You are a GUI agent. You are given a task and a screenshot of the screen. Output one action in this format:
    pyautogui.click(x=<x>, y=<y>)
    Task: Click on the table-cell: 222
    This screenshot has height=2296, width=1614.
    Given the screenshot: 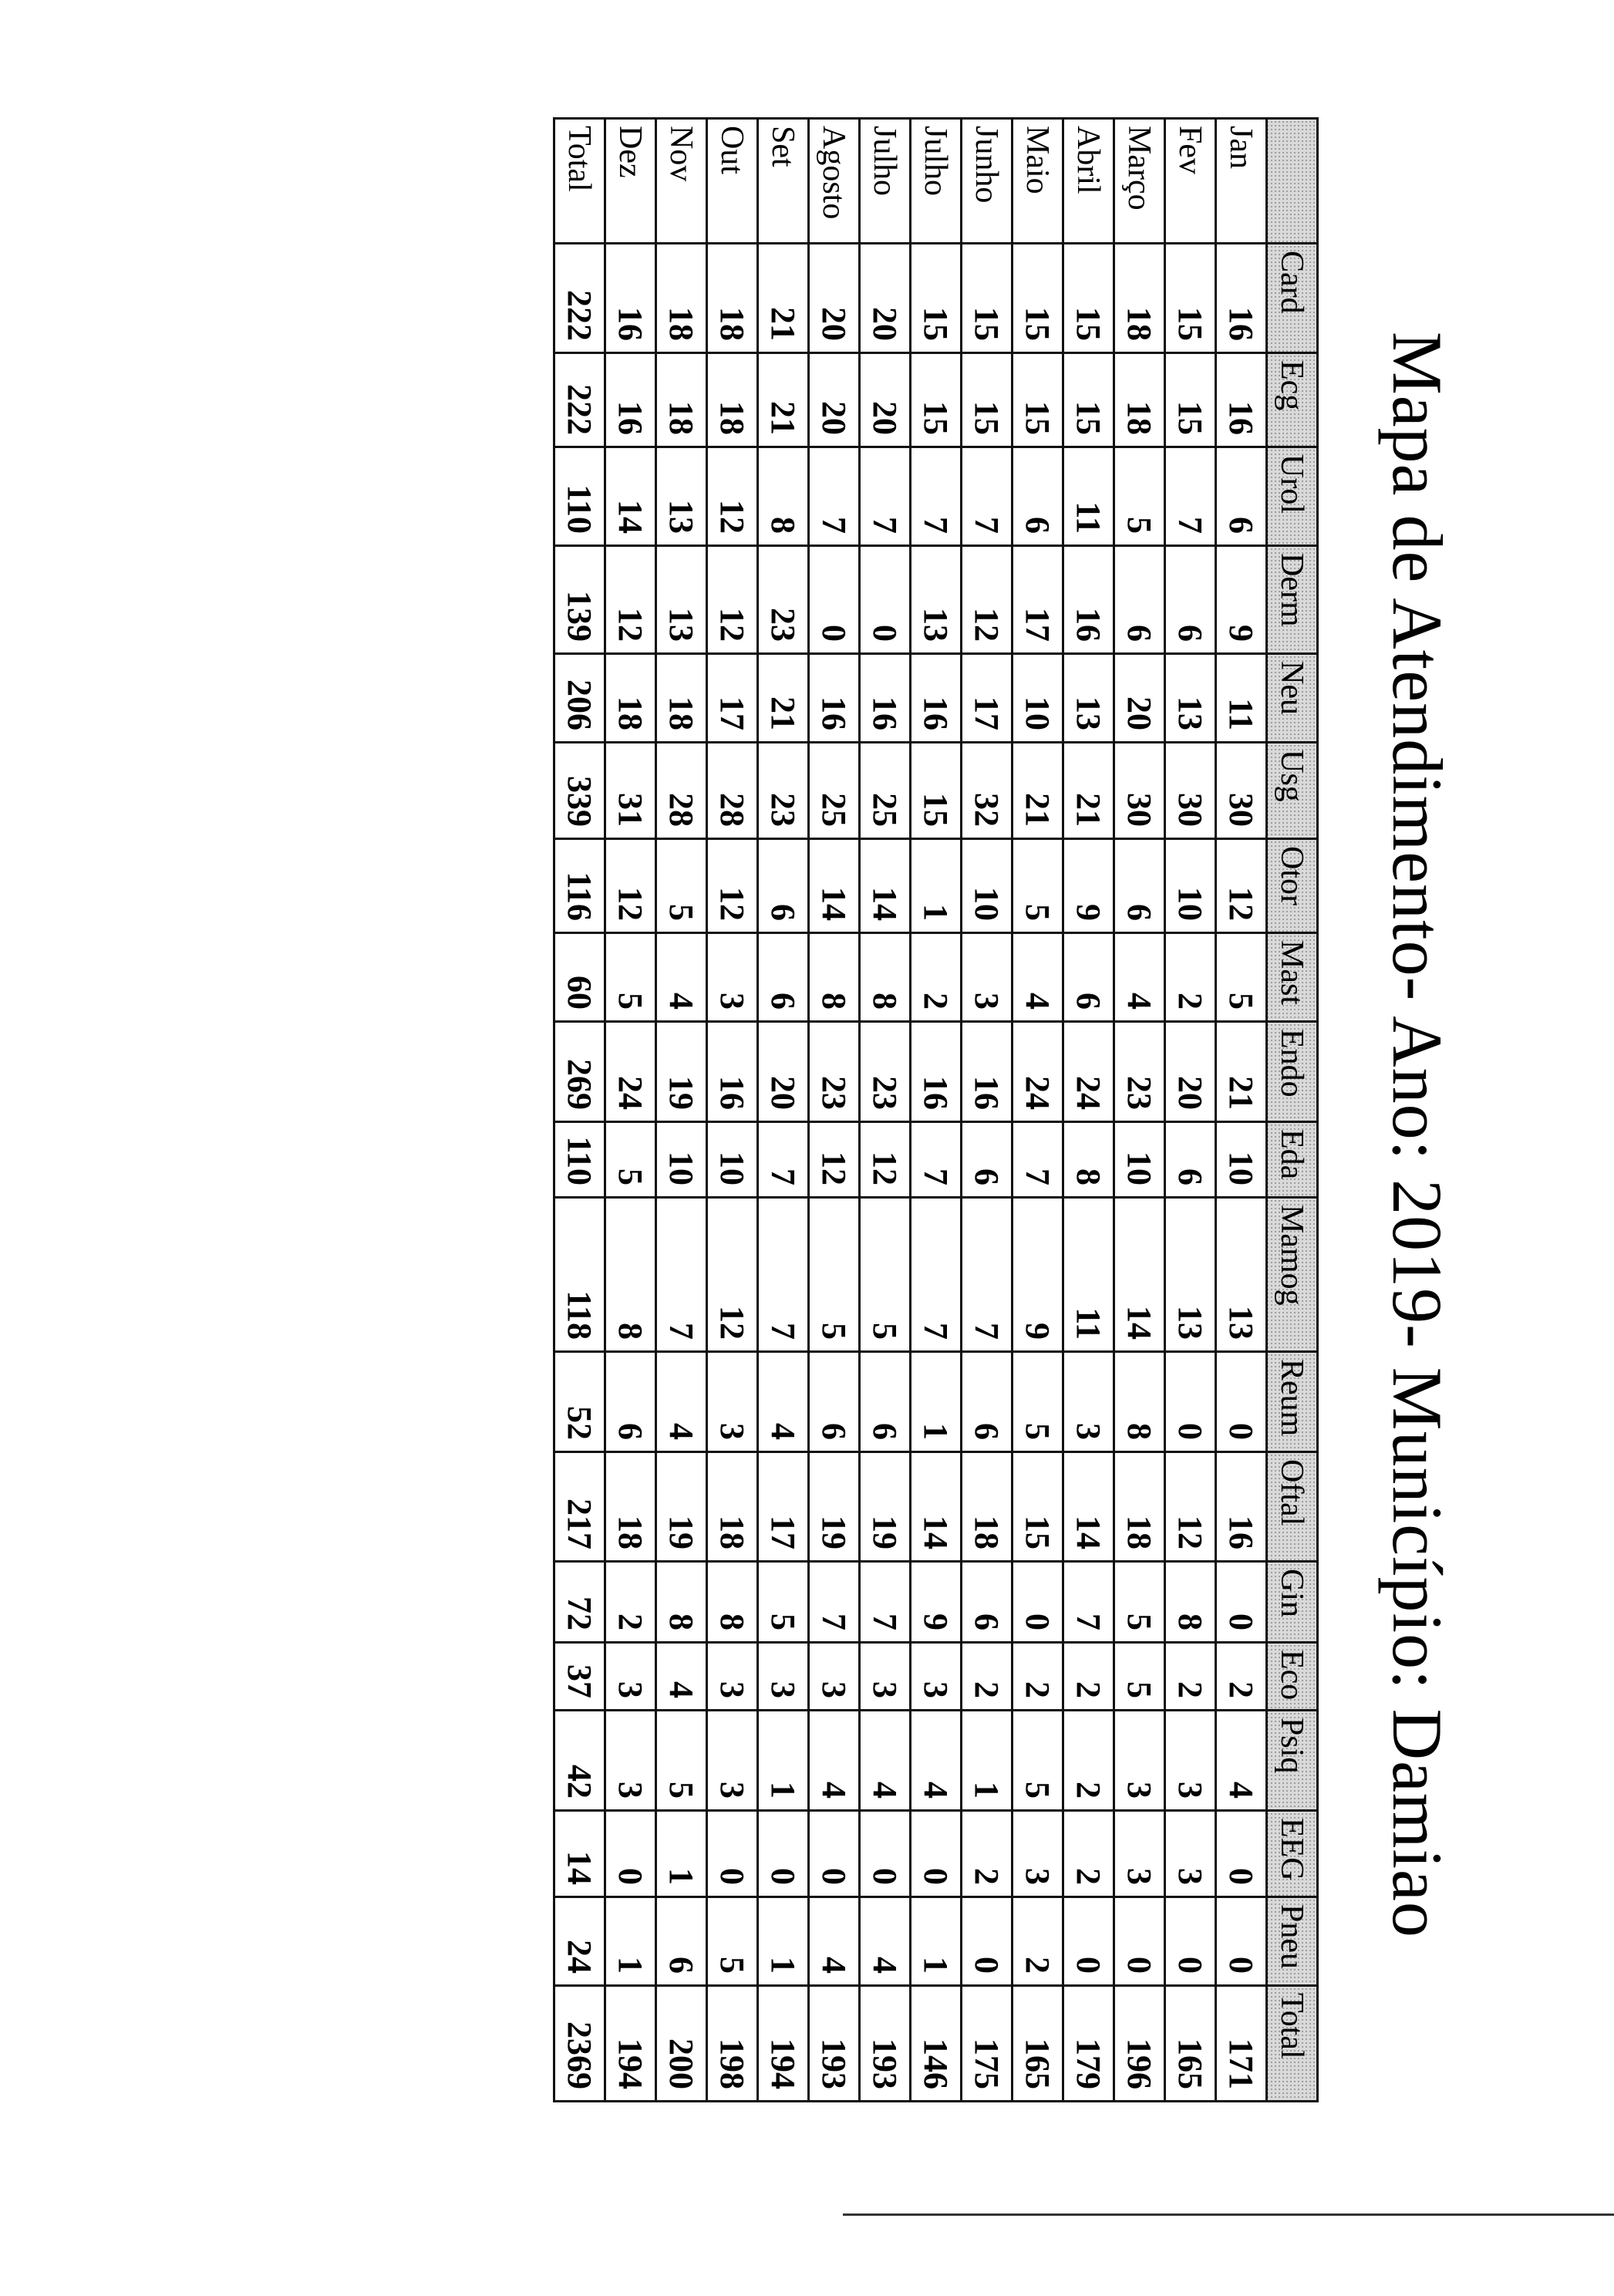 What is the action you would take?
    pyautogui.click(x=579, y=400)
    